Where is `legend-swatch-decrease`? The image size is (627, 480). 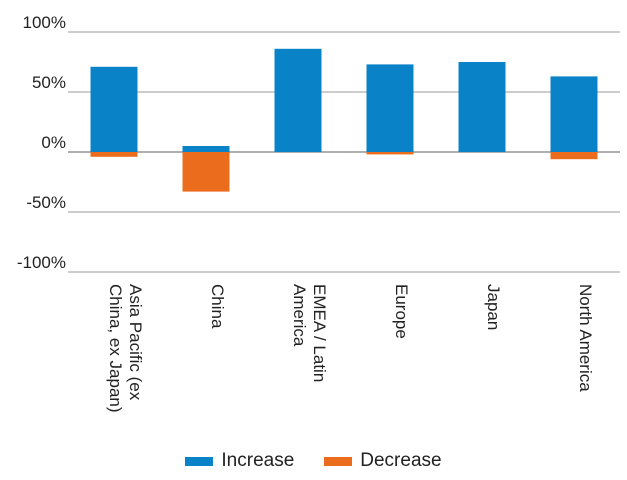
legend-swatch-decrease is located at coordinates (338, 461).